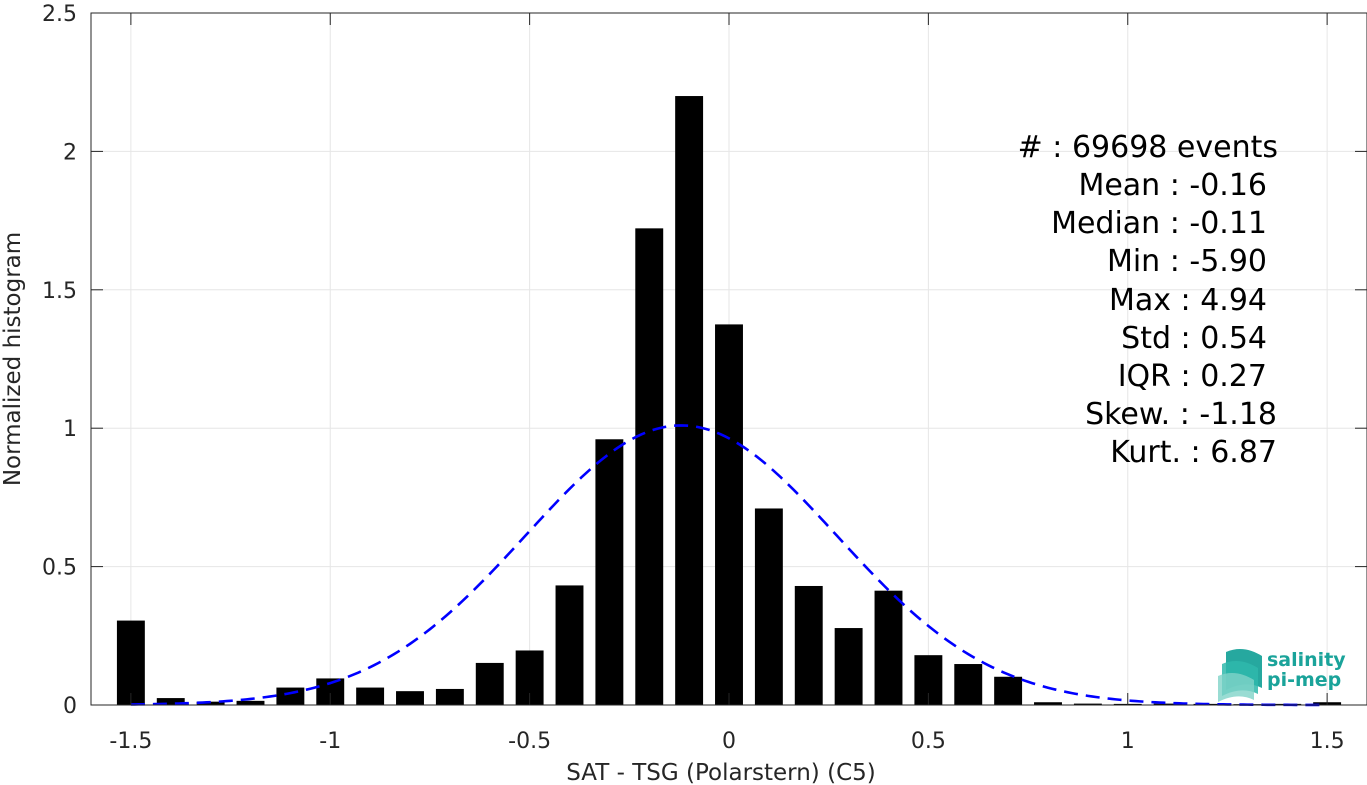 Image resolution: width=1367 pixels, height=785 pixels. Describe the element at coordinates (59, 568) in the screenshot. I see `y-tick-label: 0.5` at that location.